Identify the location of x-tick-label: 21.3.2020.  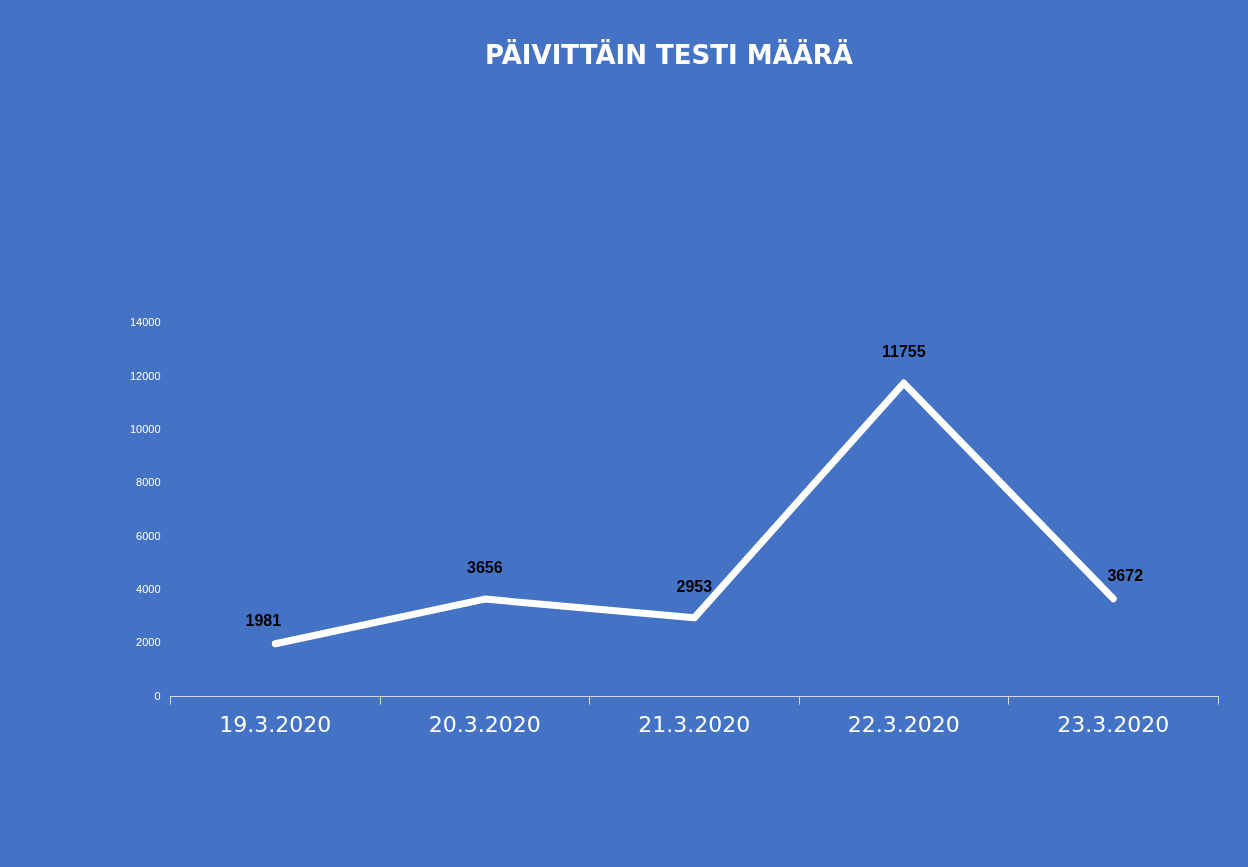
(694, 724).